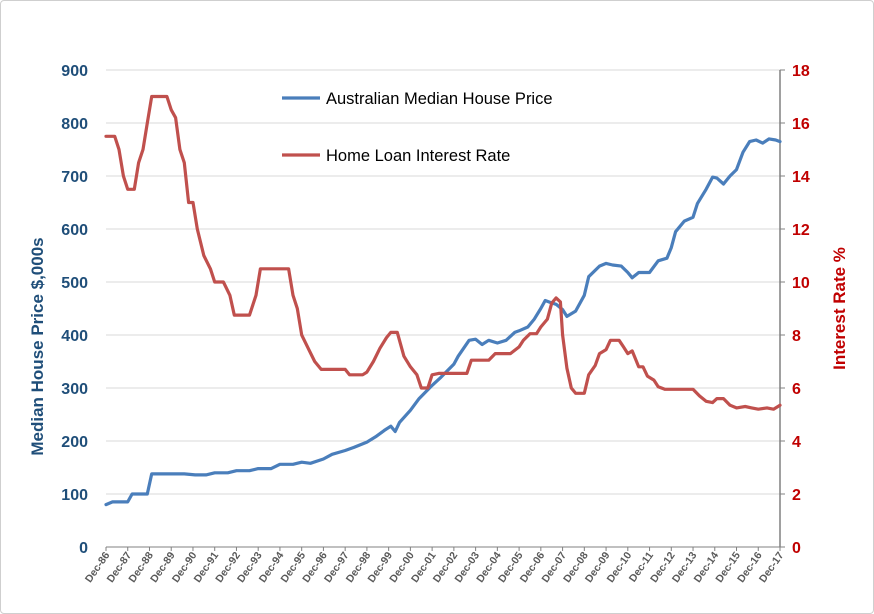  Describe the element at coordinates (796, 442) in the screenshot. I see `y-right-tick-label: 4` at that location.